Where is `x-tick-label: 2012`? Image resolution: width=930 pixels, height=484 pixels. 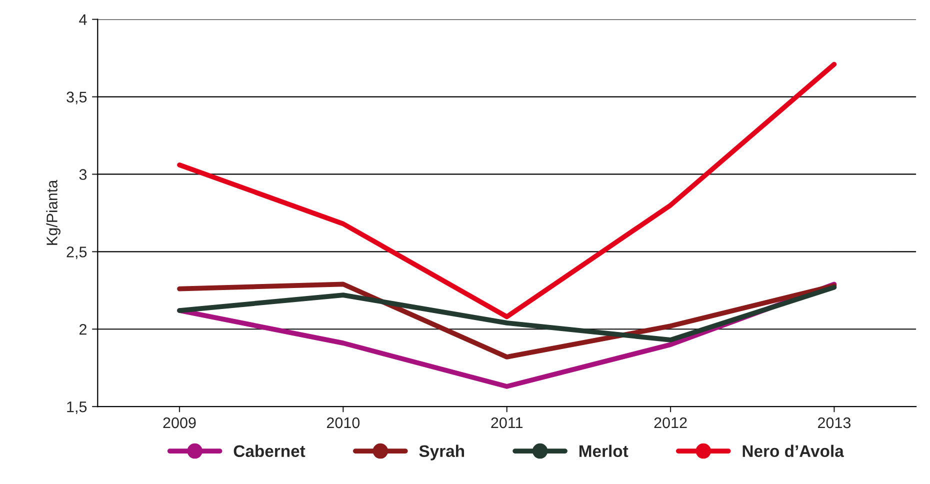 x-tick-label: 2012 is located at coordinates (670, 422).